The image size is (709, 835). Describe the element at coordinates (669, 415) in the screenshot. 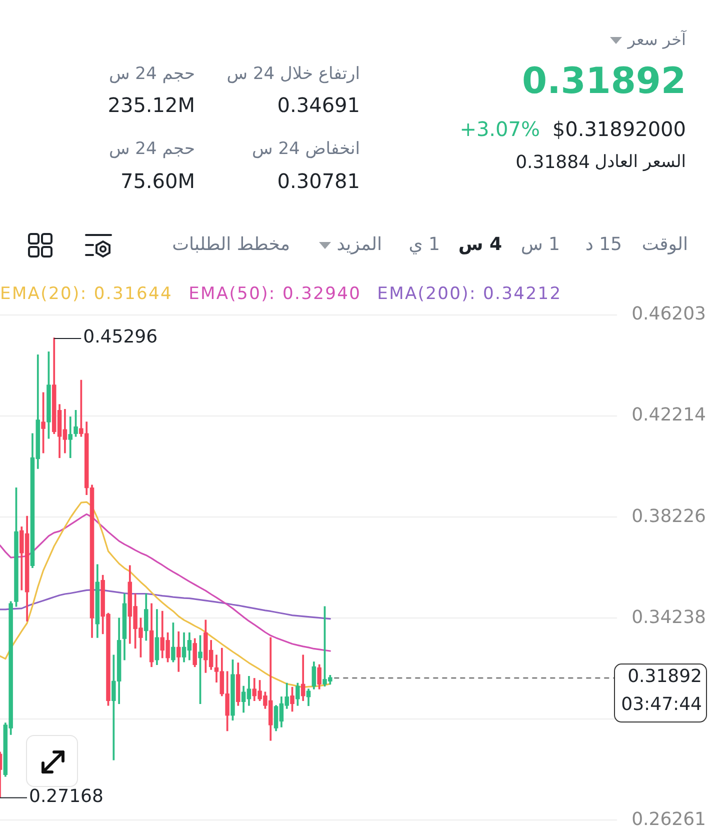

I see `y-tick-label: 0.42214` at that location.